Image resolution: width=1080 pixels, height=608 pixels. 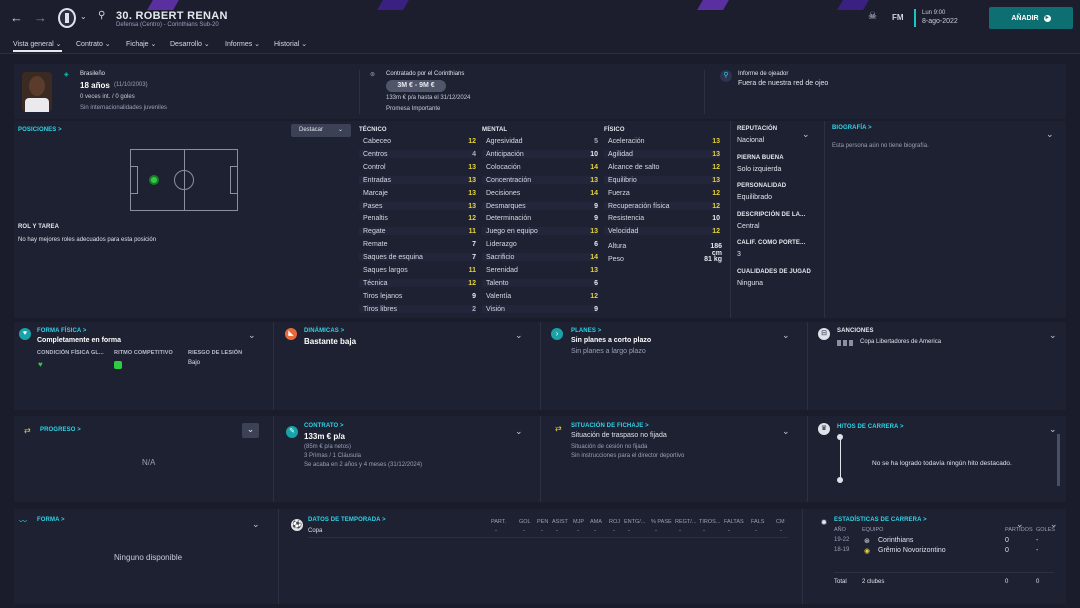 I want to click on attribute-name: Valentía, so click(x=499, y=296).